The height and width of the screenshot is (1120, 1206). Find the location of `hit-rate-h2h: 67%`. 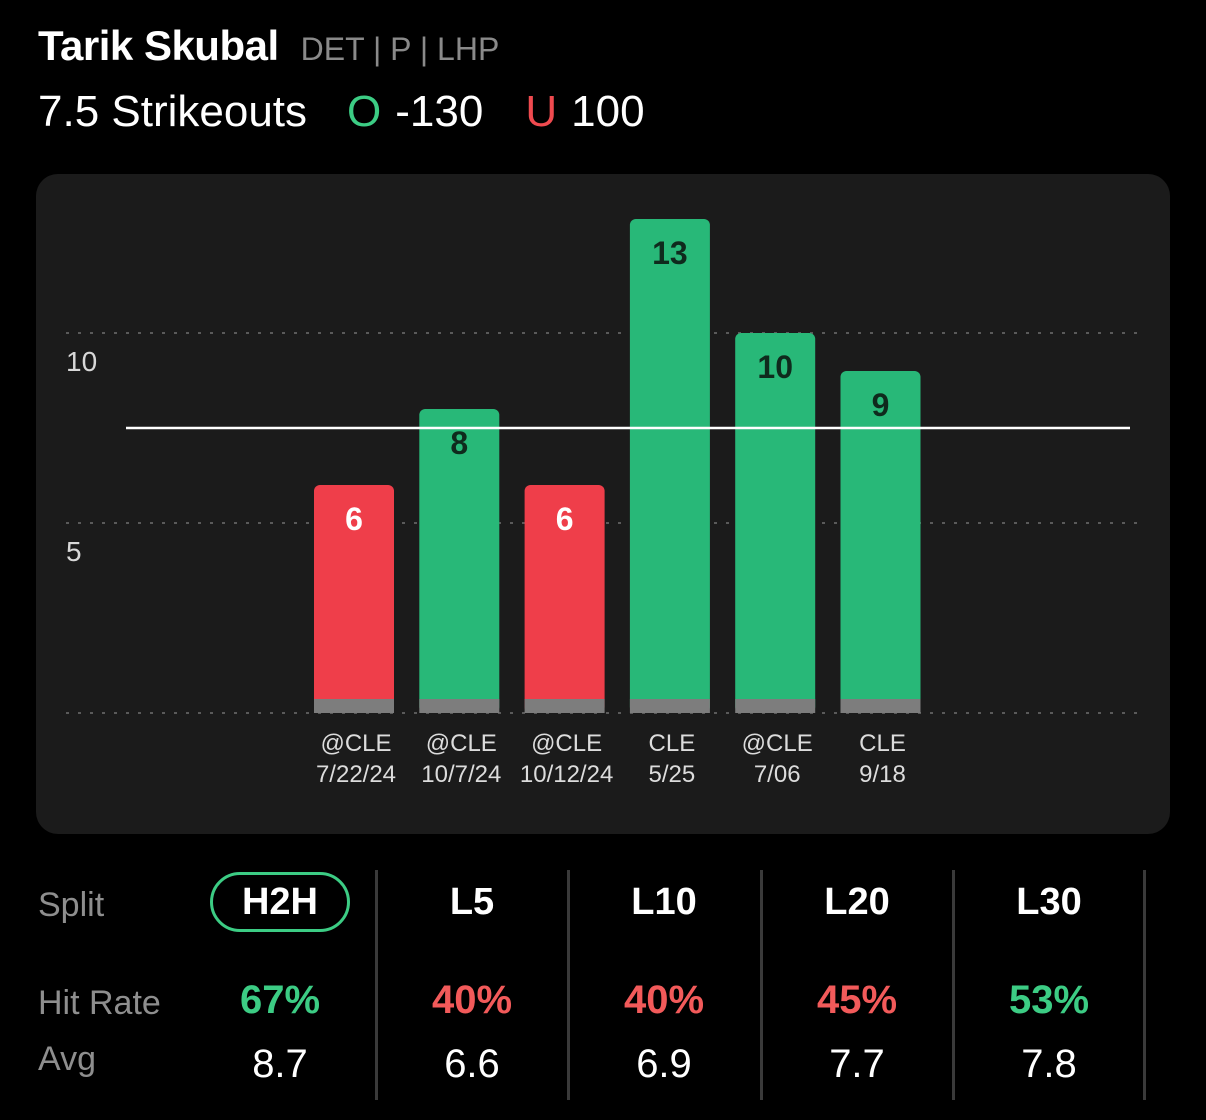

hit-rate-h2h: 67% is located at coordinates (280, 1000).